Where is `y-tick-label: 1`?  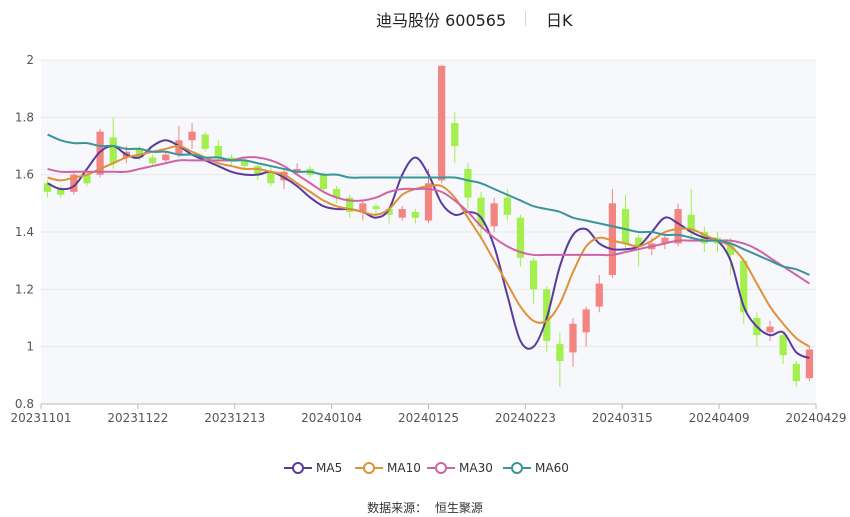 y-tick-label: 1 is located at coordinates (30, 347).